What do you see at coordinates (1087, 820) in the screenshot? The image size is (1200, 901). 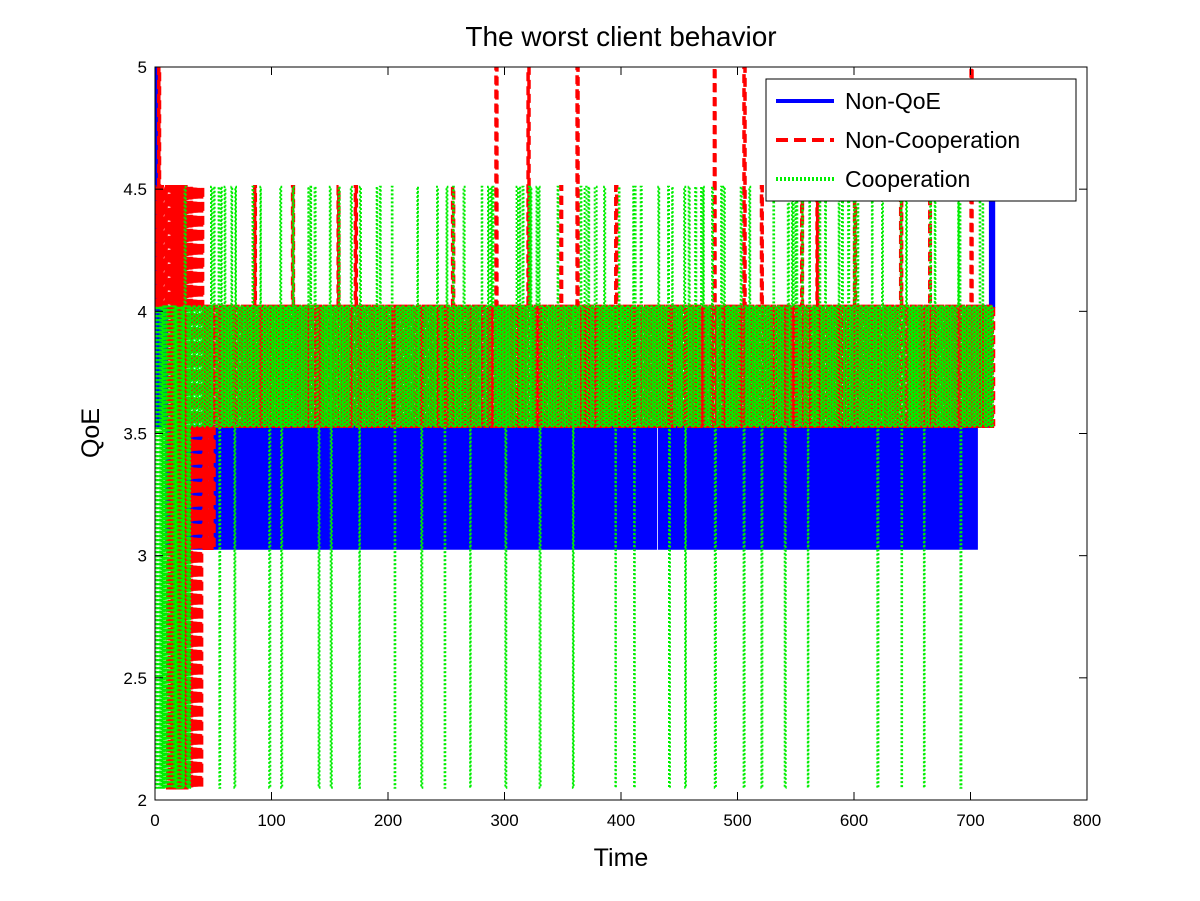 I see `x-tick-label: 800` at bounding box center [1087, 820].